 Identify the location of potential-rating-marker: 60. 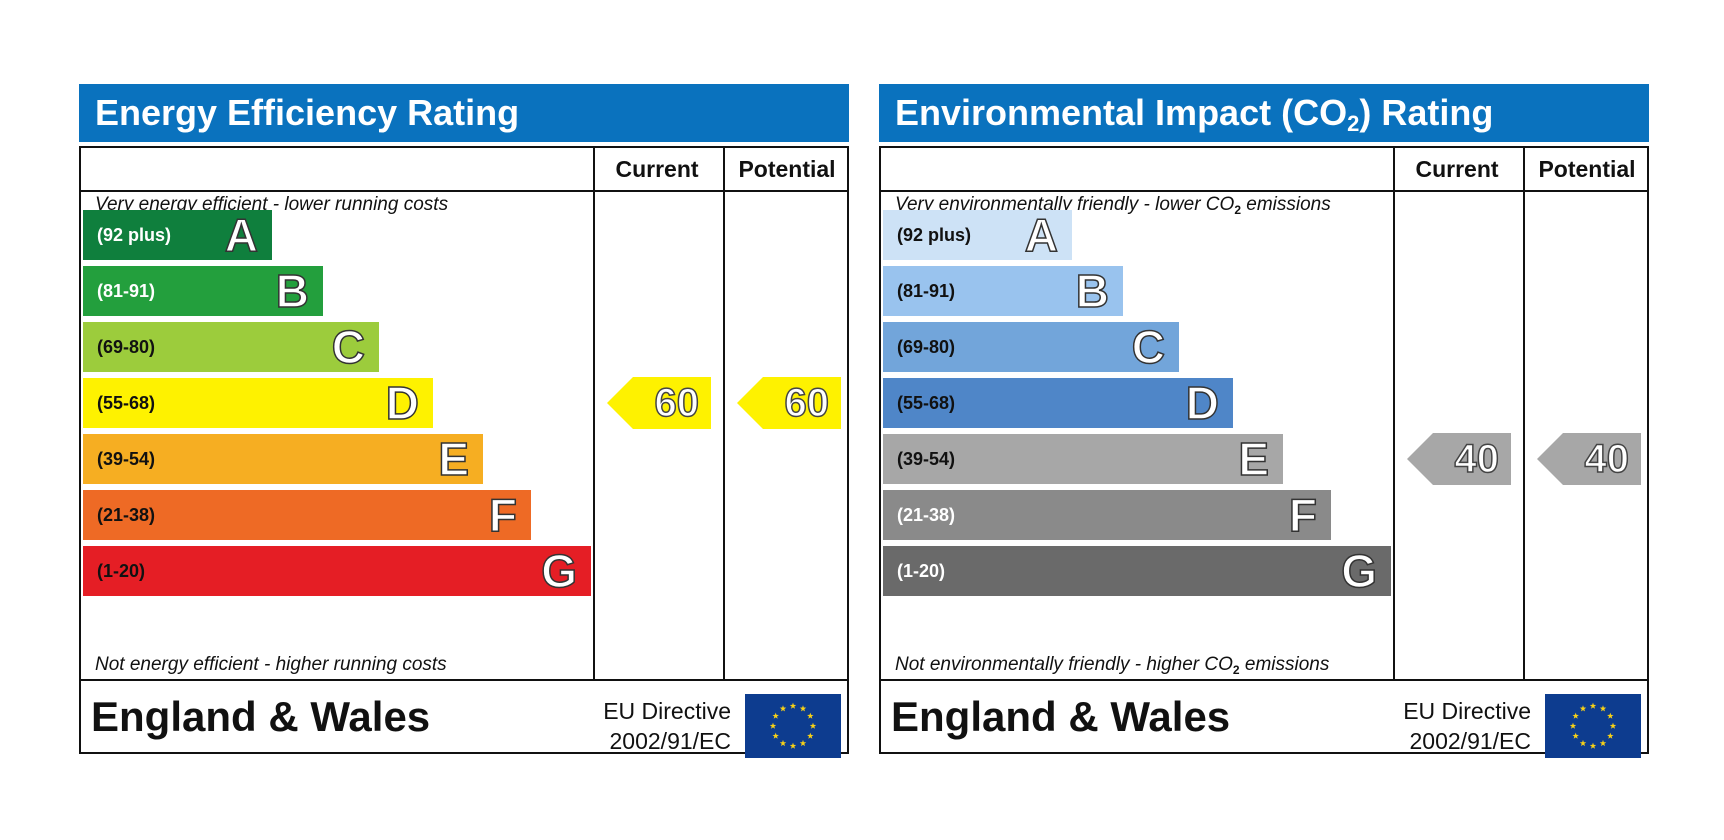
(789, 403).